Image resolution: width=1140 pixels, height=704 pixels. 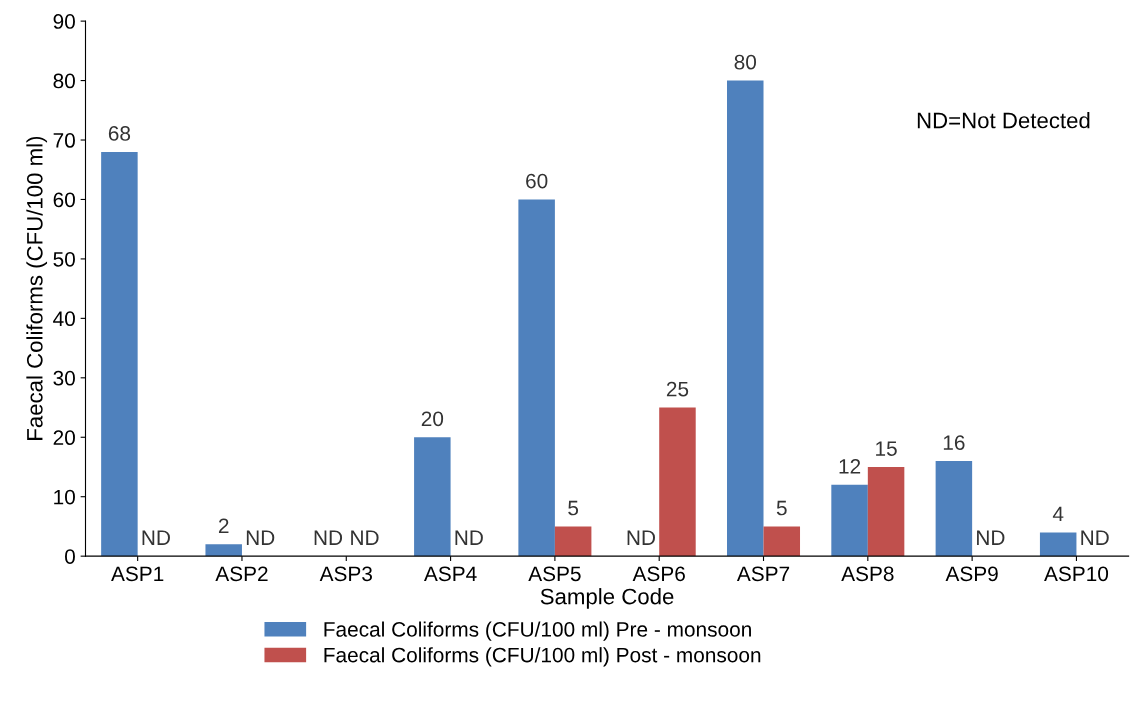 I want to click on x-tick-label: ASP4, so click(x=450, y=574).